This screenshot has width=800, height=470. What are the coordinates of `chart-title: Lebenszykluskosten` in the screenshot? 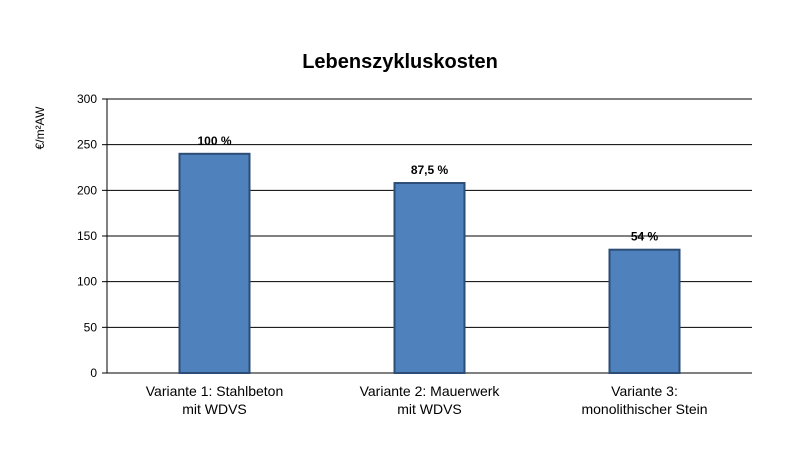 It's located at (400, 62).